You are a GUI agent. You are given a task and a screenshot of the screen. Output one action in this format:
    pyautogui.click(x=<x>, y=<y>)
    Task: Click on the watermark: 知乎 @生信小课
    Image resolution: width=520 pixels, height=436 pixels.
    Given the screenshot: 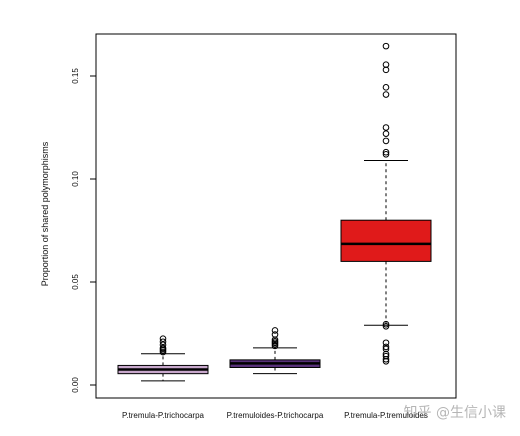 What is the action you would take?
    pyautogui.click(x=454, y=413)
    